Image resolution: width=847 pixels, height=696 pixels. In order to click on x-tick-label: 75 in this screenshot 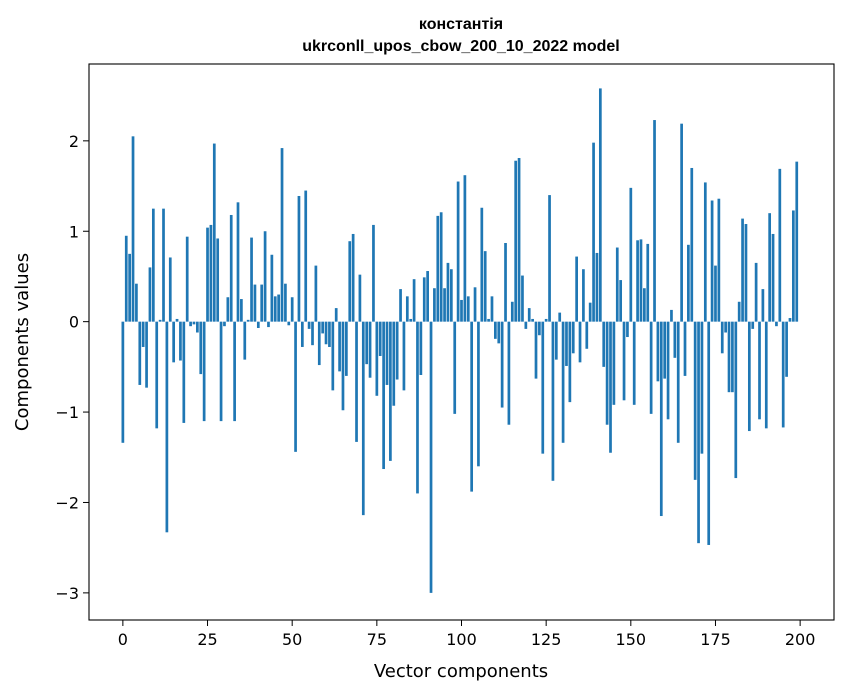, I will do `click(377, 639)`.